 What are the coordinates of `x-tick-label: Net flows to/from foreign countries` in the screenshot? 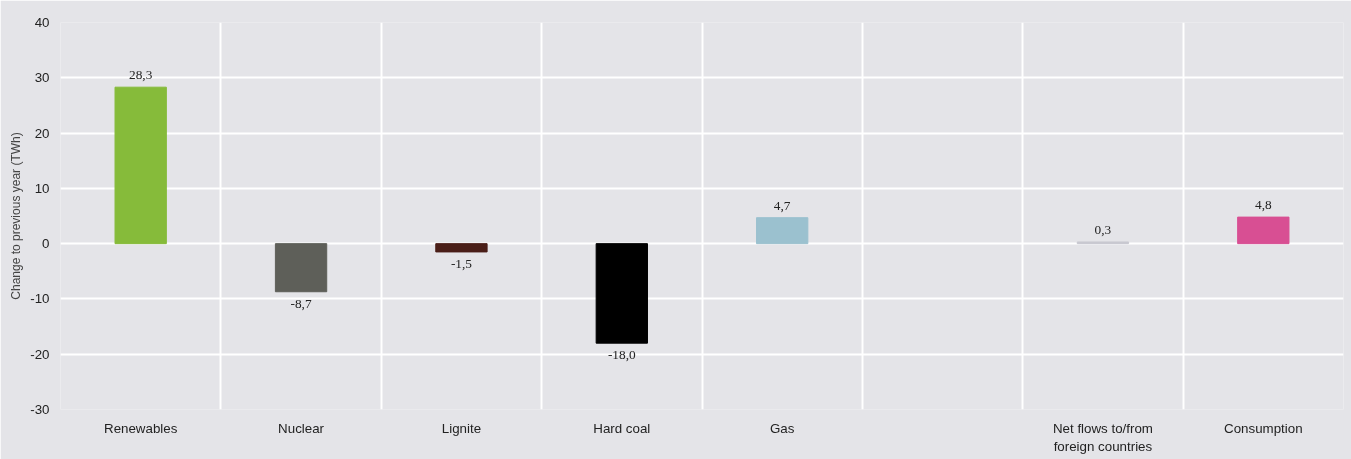 It's located at (1102, 437).